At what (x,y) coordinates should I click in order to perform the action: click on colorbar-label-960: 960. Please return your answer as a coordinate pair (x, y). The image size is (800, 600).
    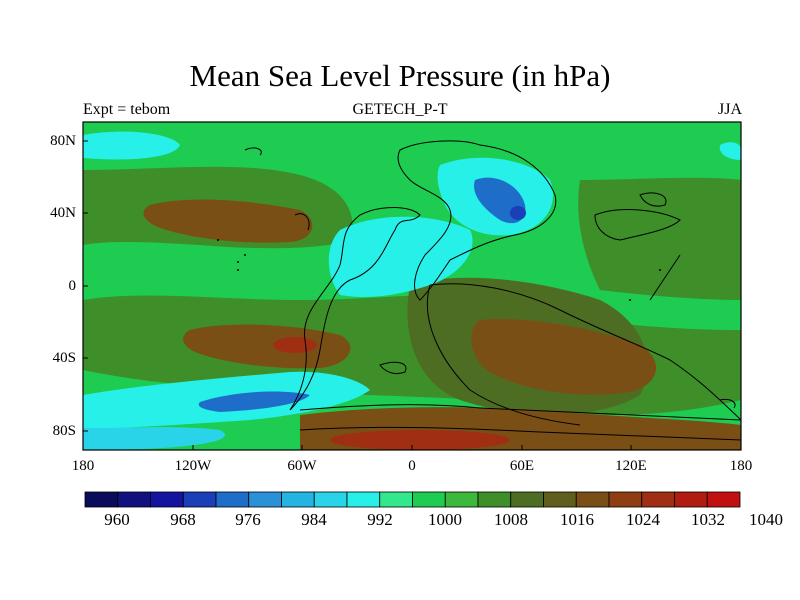
    Looking at the image, I should click on (117, 519).